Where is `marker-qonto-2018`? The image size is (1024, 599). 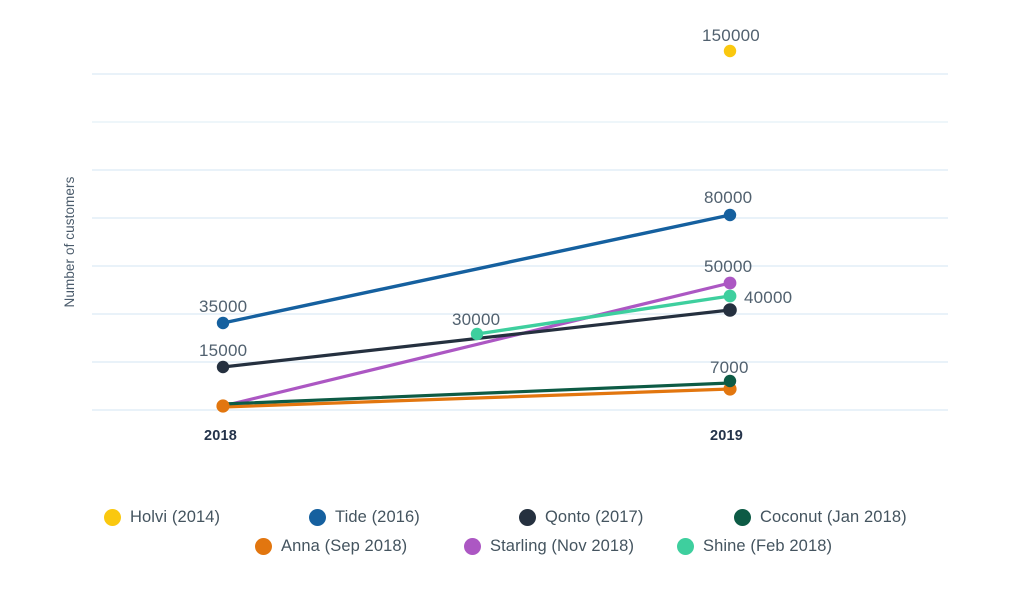
marker-qonto-2018 is located at coordinates (223, 367).